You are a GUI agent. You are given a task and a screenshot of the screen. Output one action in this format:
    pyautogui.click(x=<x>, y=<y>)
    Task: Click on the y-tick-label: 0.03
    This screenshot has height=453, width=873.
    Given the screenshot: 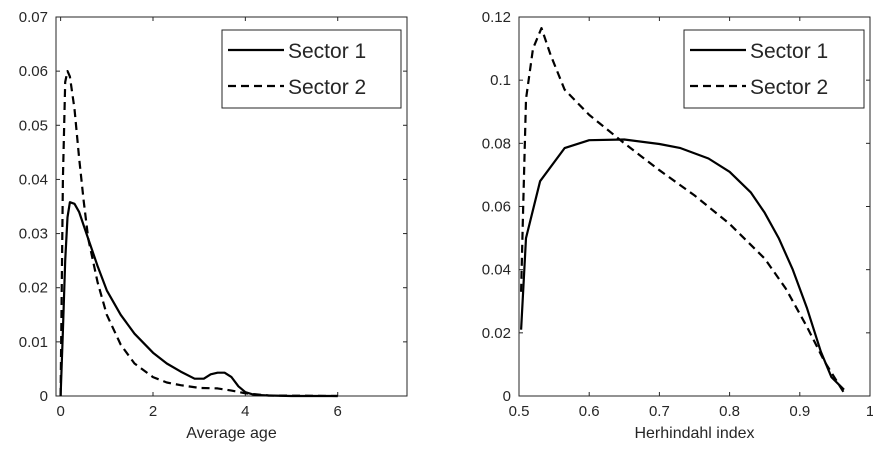 What is the action you would take?
    pyautogui.click(x=33, y=234)
    